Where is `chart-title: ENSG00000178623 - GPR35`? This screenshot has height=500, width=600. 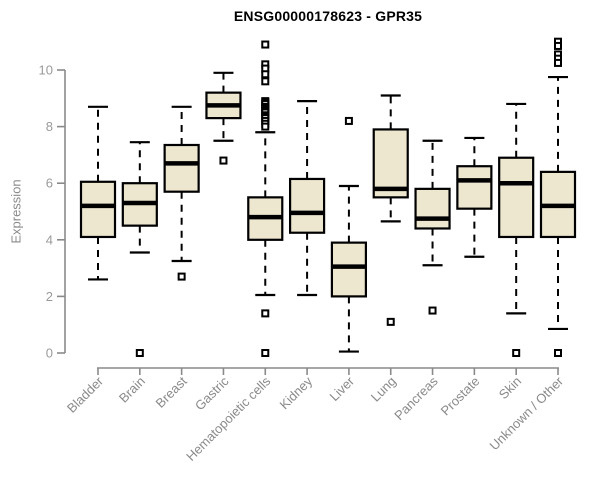
chart-title: ENSG00000178623 - GPR35 is located at coordinates (328, 16).